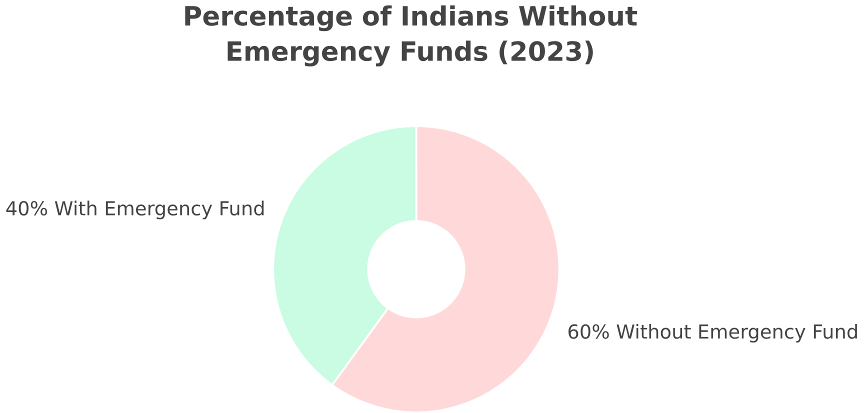 The image size is (864, 413). Describe the element at coordinates (159, 210) in the screenshot. I see `slice-label: With Emergency Fund` at that location.